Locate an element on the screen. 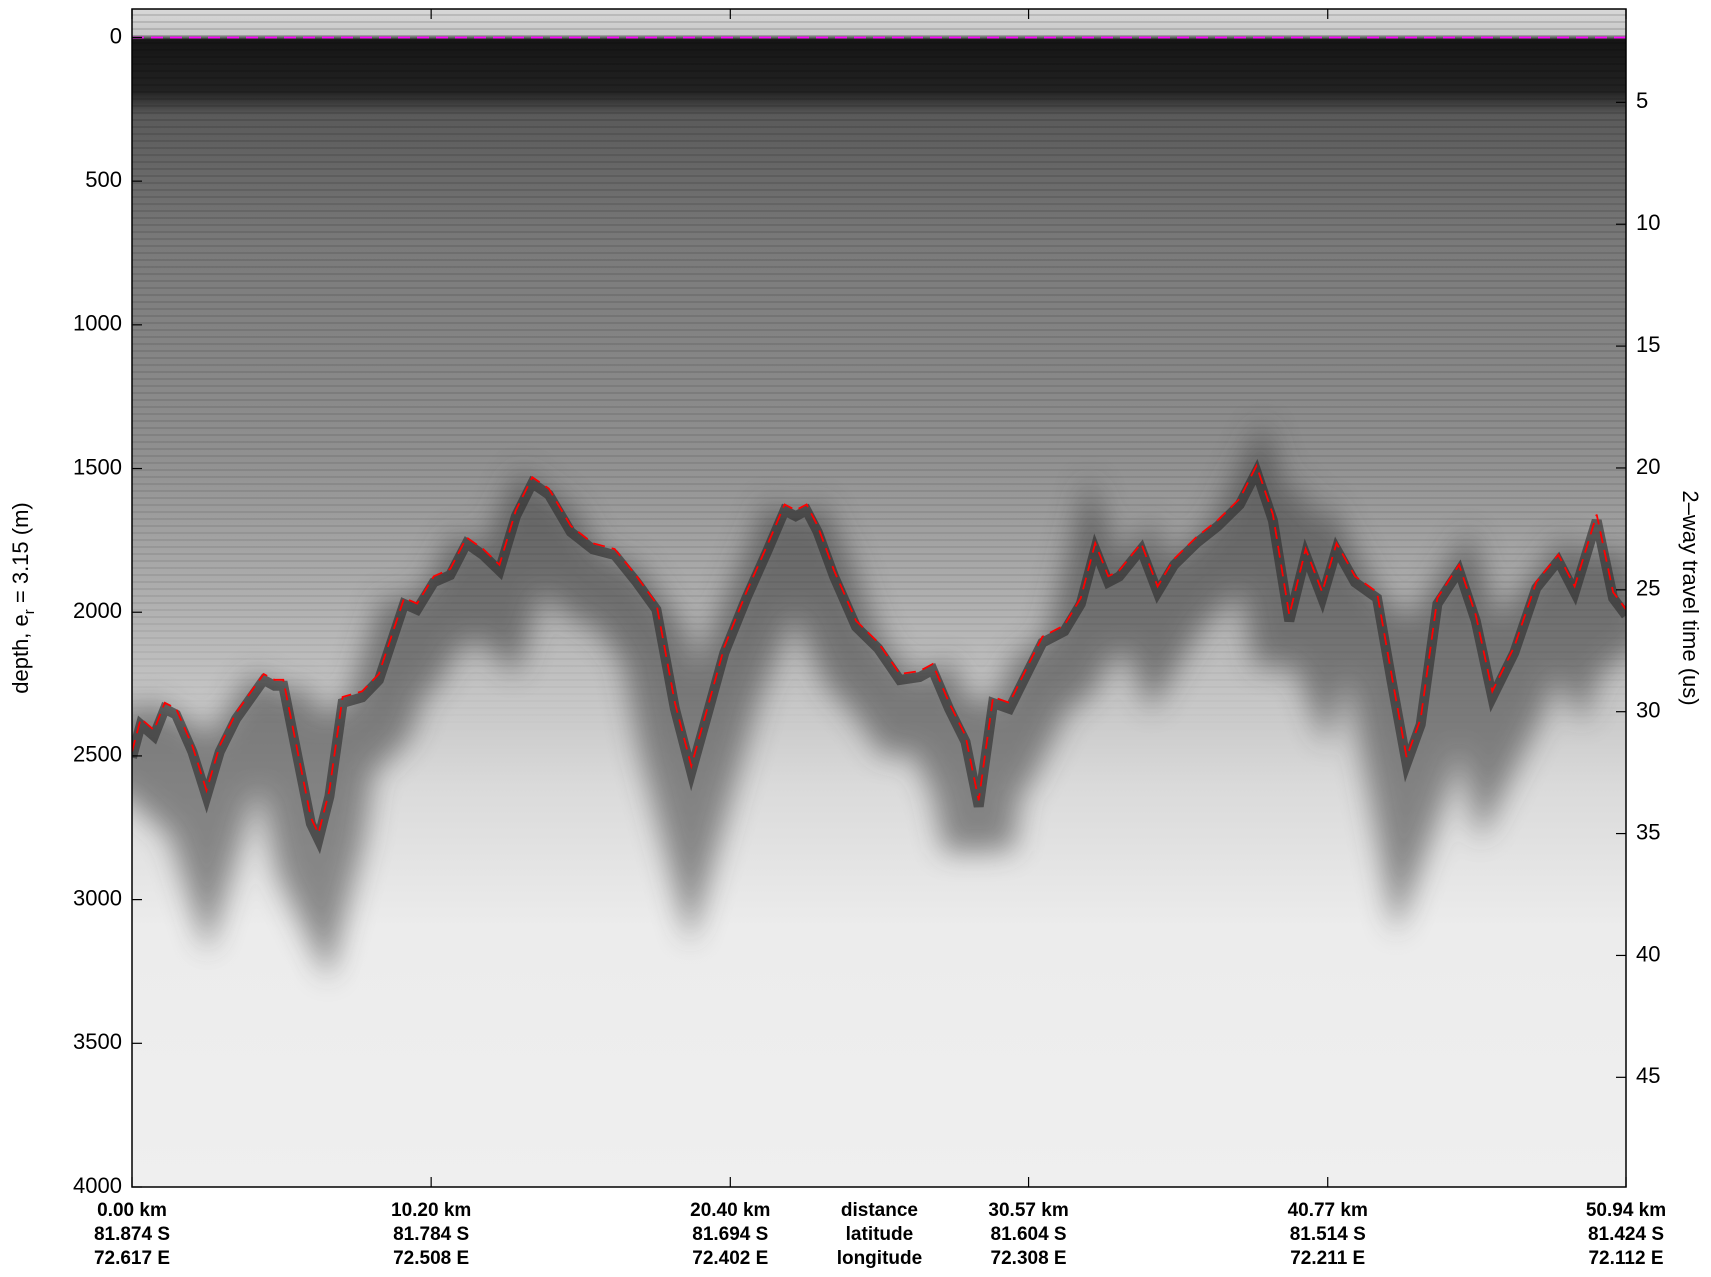 Image resolution: width=1711 pixels, height=1277 pixels. longitude-label: 72.617 E is located at coordinates (132, 1258).